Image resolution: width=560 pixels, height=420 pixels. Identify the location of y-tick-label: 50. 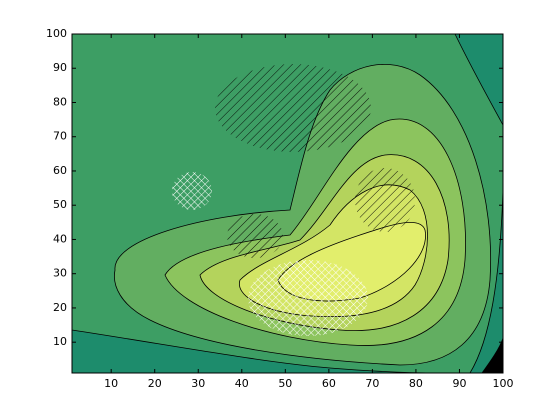
(60, 204).